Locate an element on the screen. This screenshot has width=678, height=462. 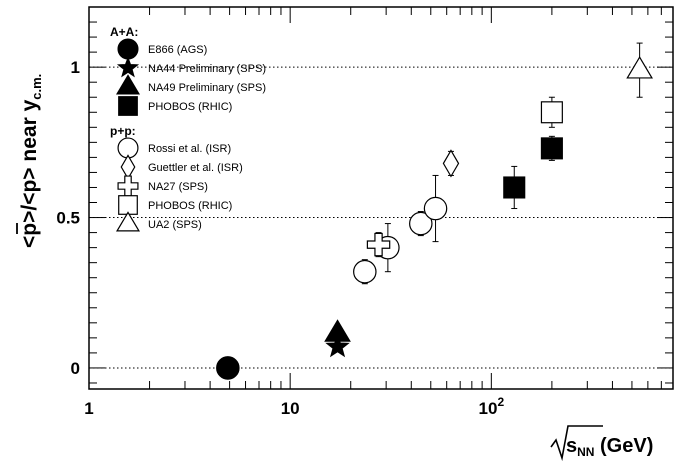
x-label-sub: NN is located at coordinates (585, 452).